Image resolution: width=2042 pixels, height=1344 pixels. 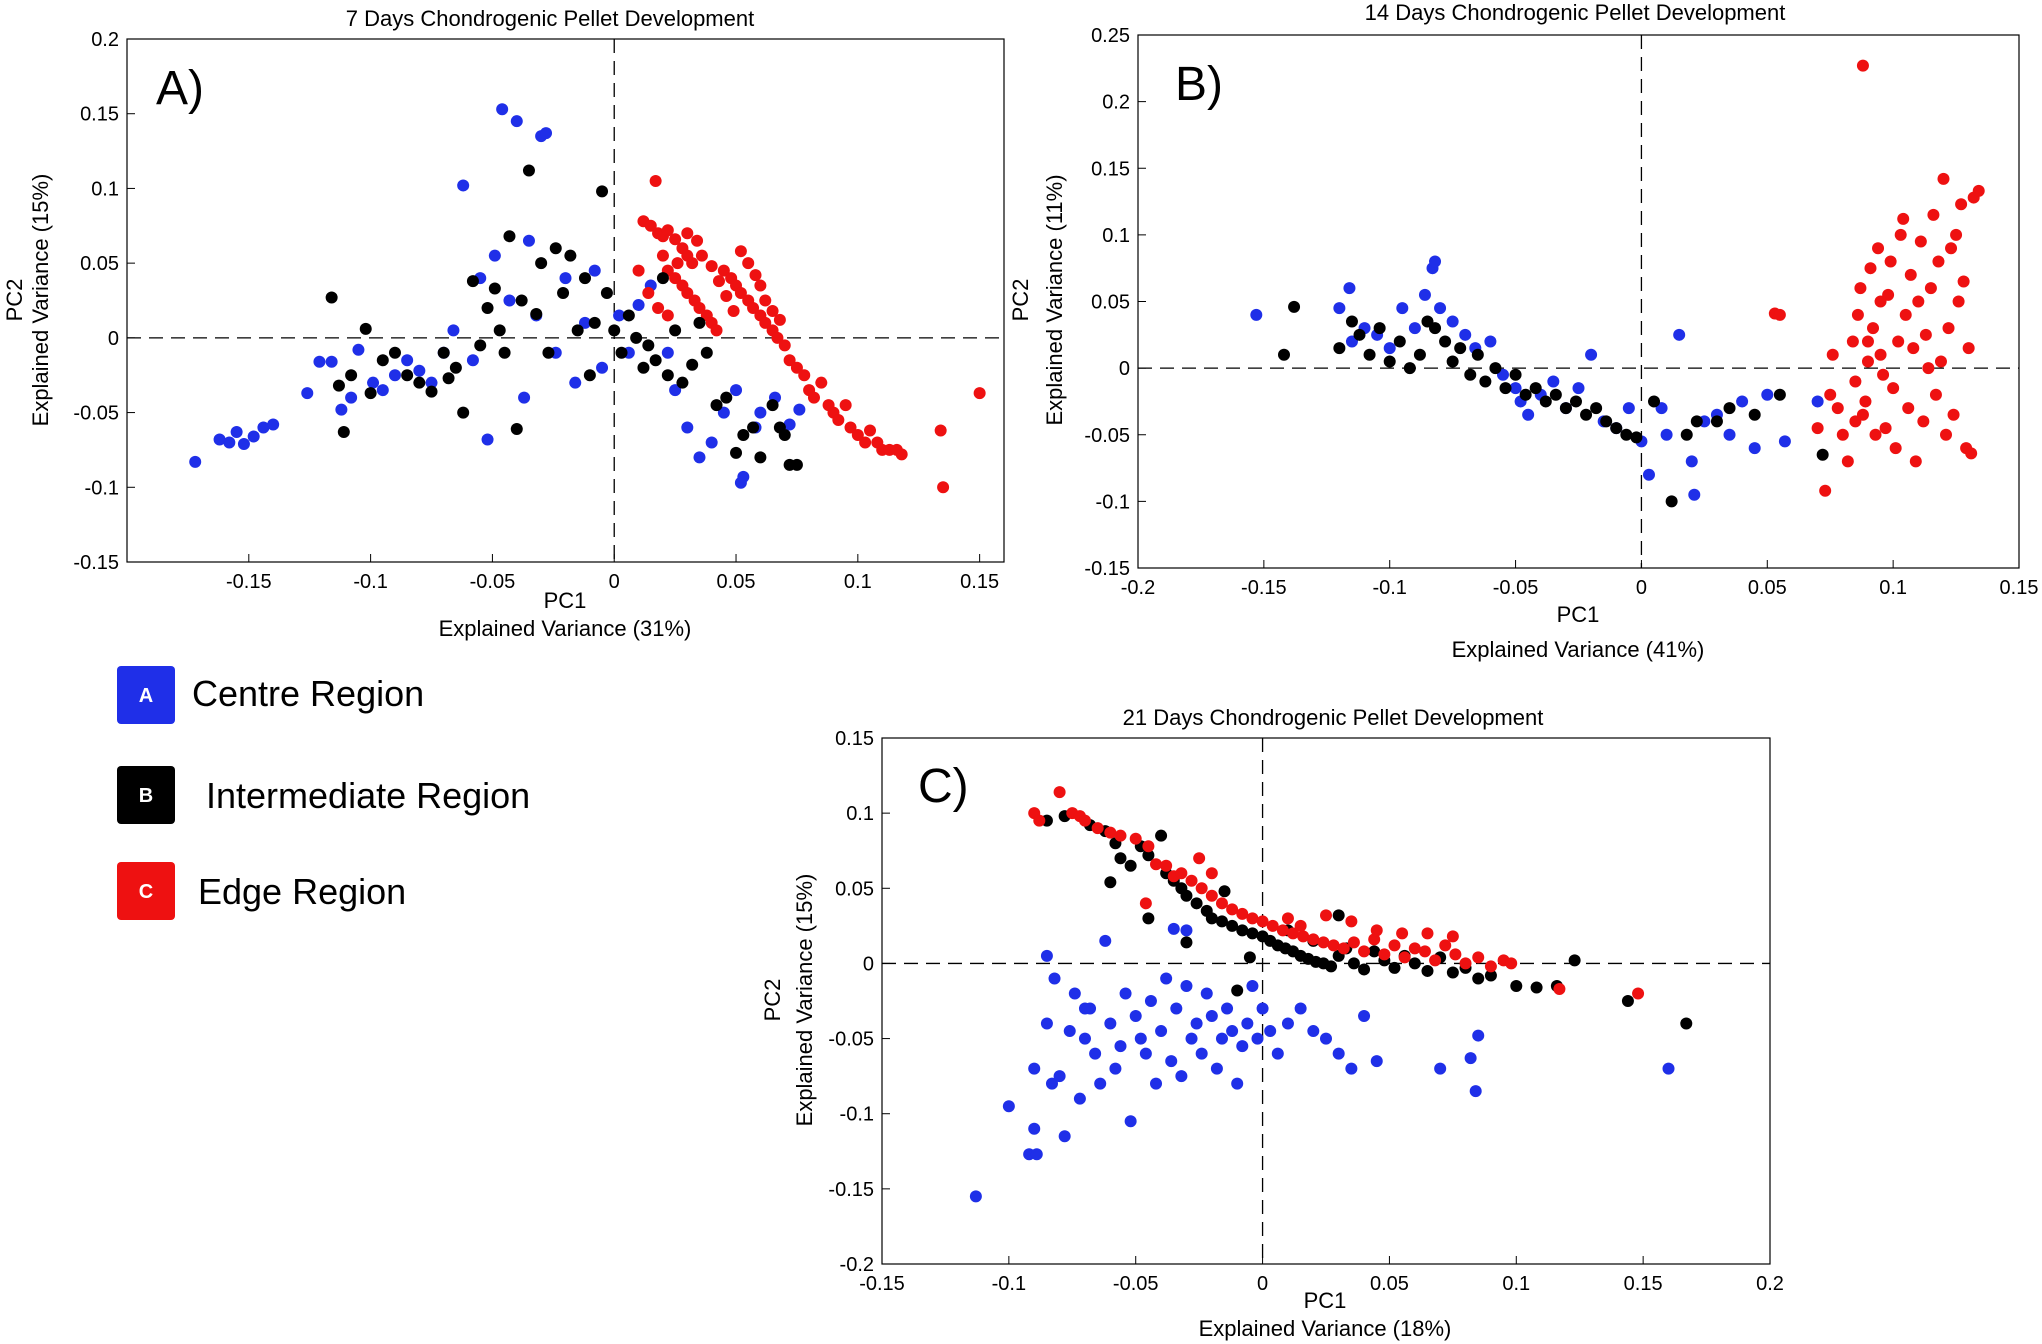 I want to click on panel-c-title: 21 Days Chondrogenic Pellet Development, so click(x=1333, y=717).